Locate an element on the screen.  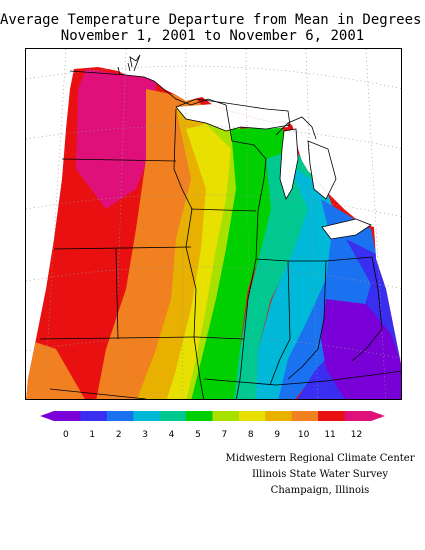
lime-zone is located at coordinates (216, 259).